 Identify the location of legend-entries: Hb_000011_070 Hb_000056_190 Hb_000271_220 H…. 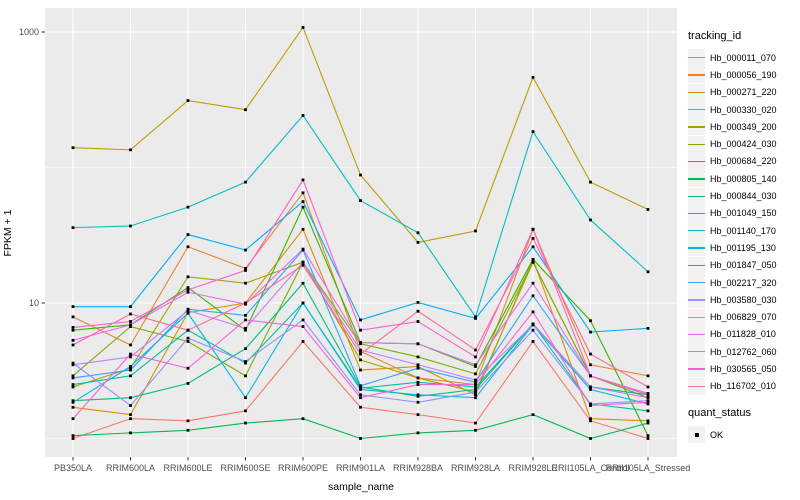
(743, 222).